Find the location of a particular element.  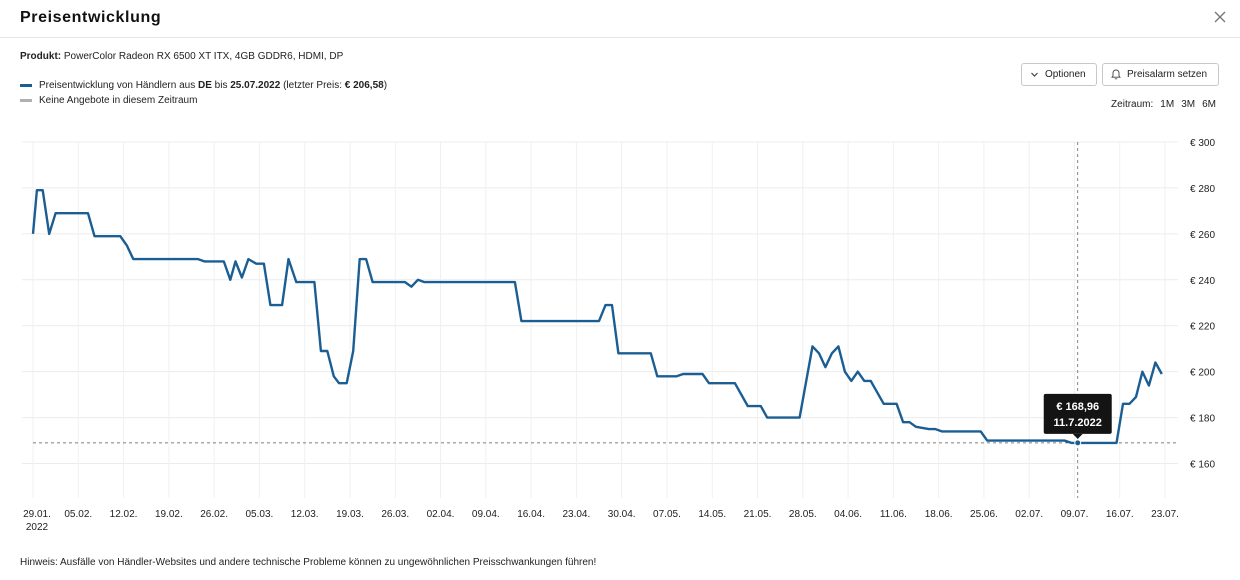

legend-item-no-offers: Keine Angebote in diesem Zeitraum is located at coordinates (203, 100).